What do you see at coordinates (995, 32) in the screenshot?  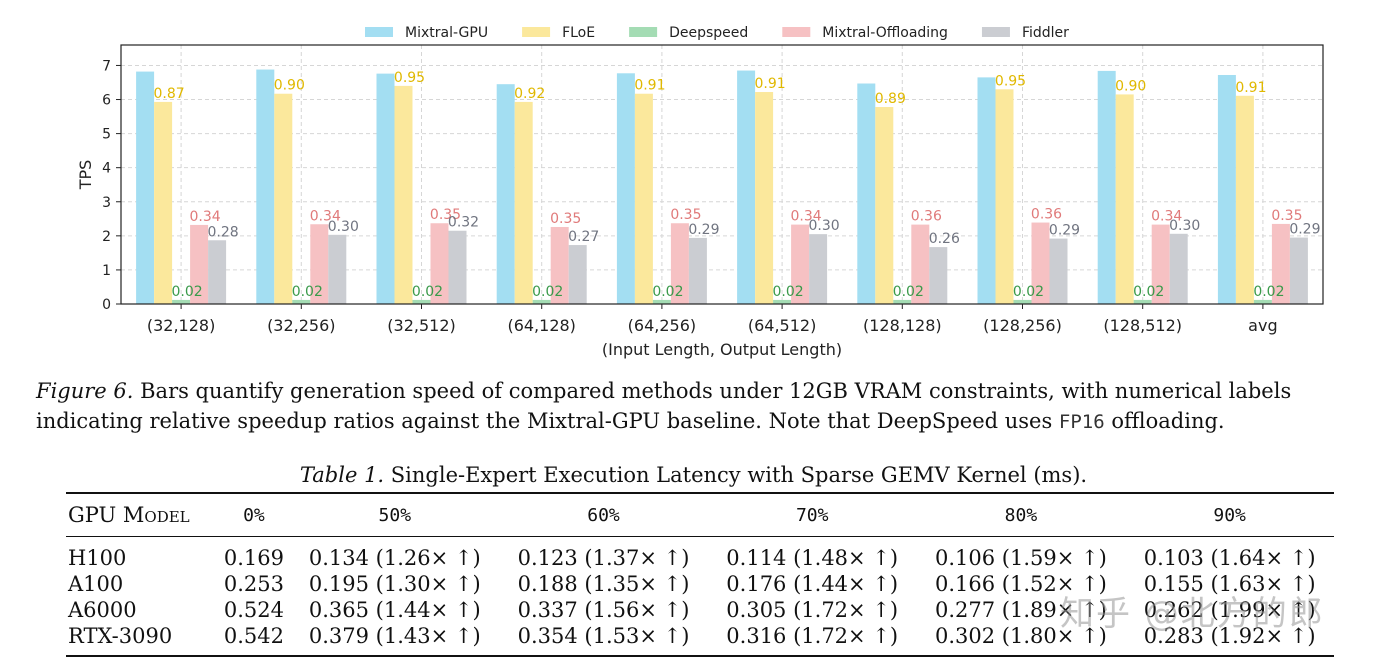 I see `legend-swatch` at bounding box center [995, 32].